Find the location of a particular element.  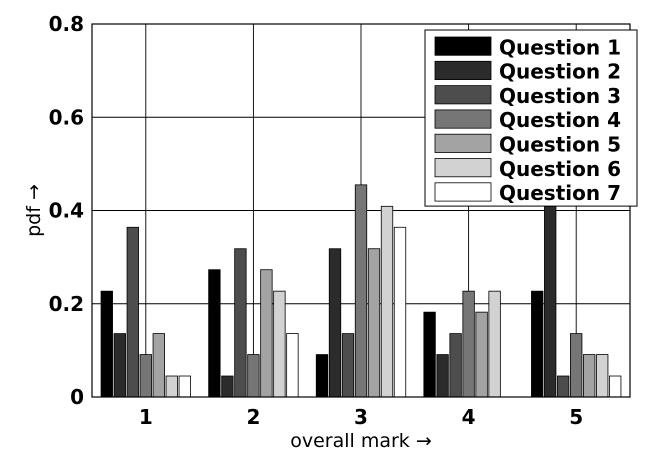

legend-label: Question 1 is located at coordinates (560, 47).